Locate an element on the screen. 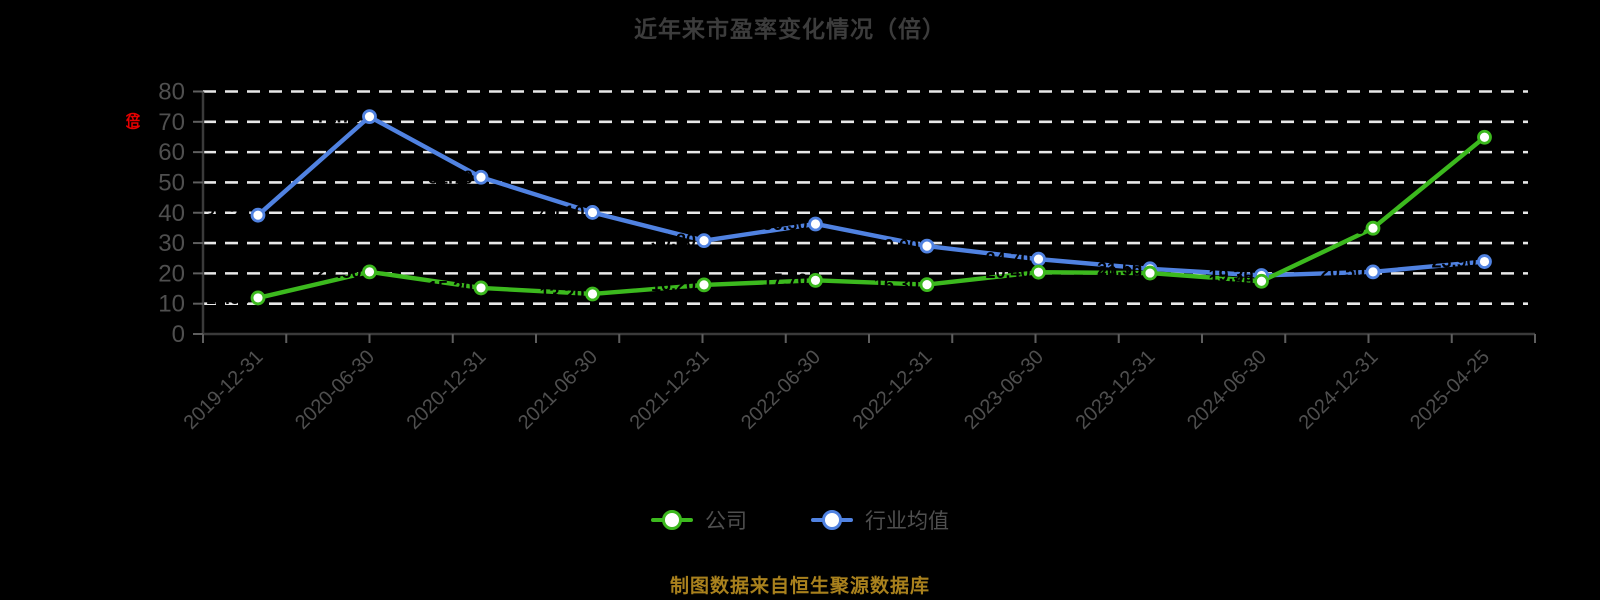 The width and height of the screenshot is (1600, 600). point-value-label: 13.20 is located at coordinates (561, 294).